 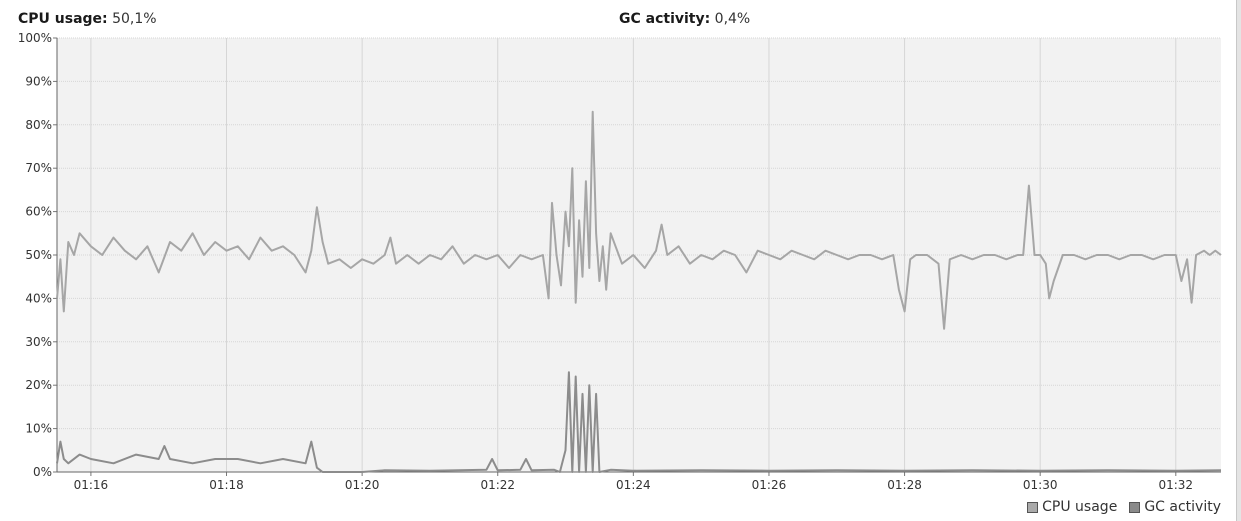 I want to click on y-tick-label: 20%, so click(x=38, y=385).